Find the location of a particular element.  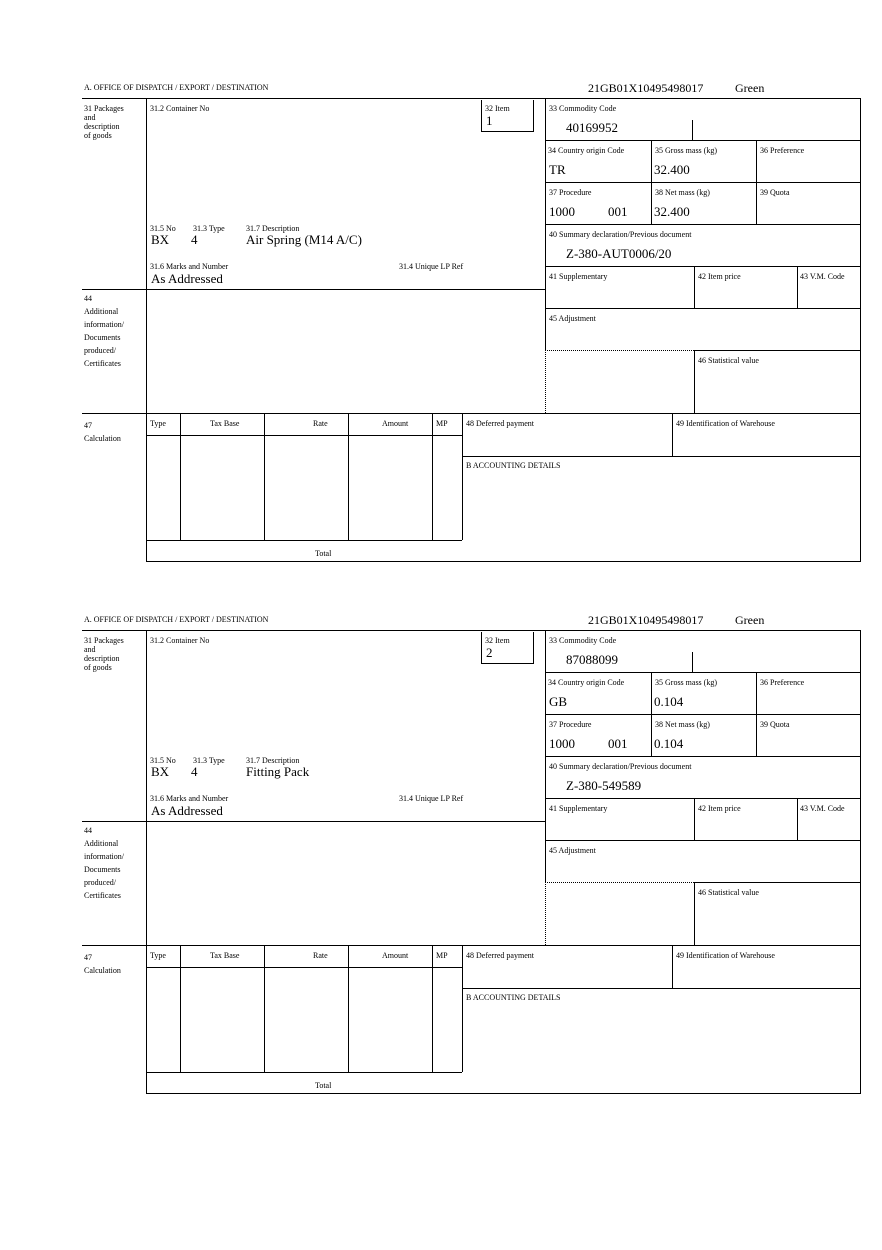

reference-number: 21GB01X10495498017 is located at coordinates (646, 88).